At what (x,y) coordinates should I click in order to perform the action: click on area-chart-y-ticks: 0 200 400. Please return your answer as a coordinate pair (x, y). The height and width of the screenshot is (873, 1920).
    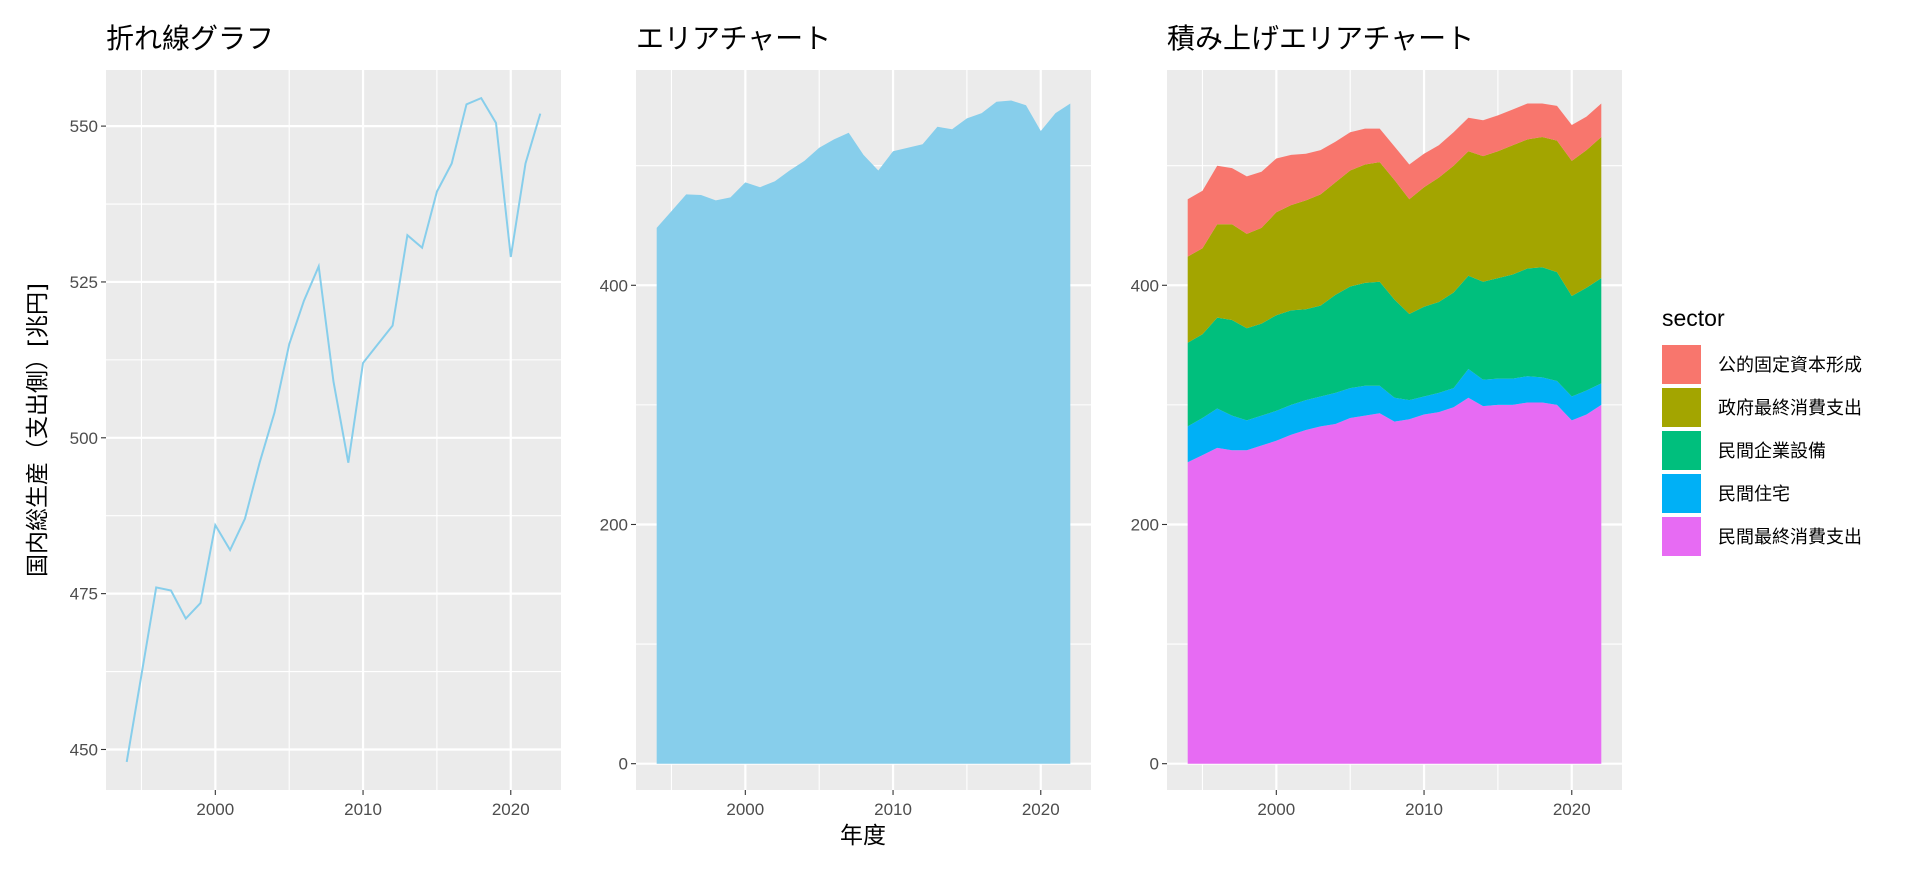
    Looking at the image, I should click on (618, 525).